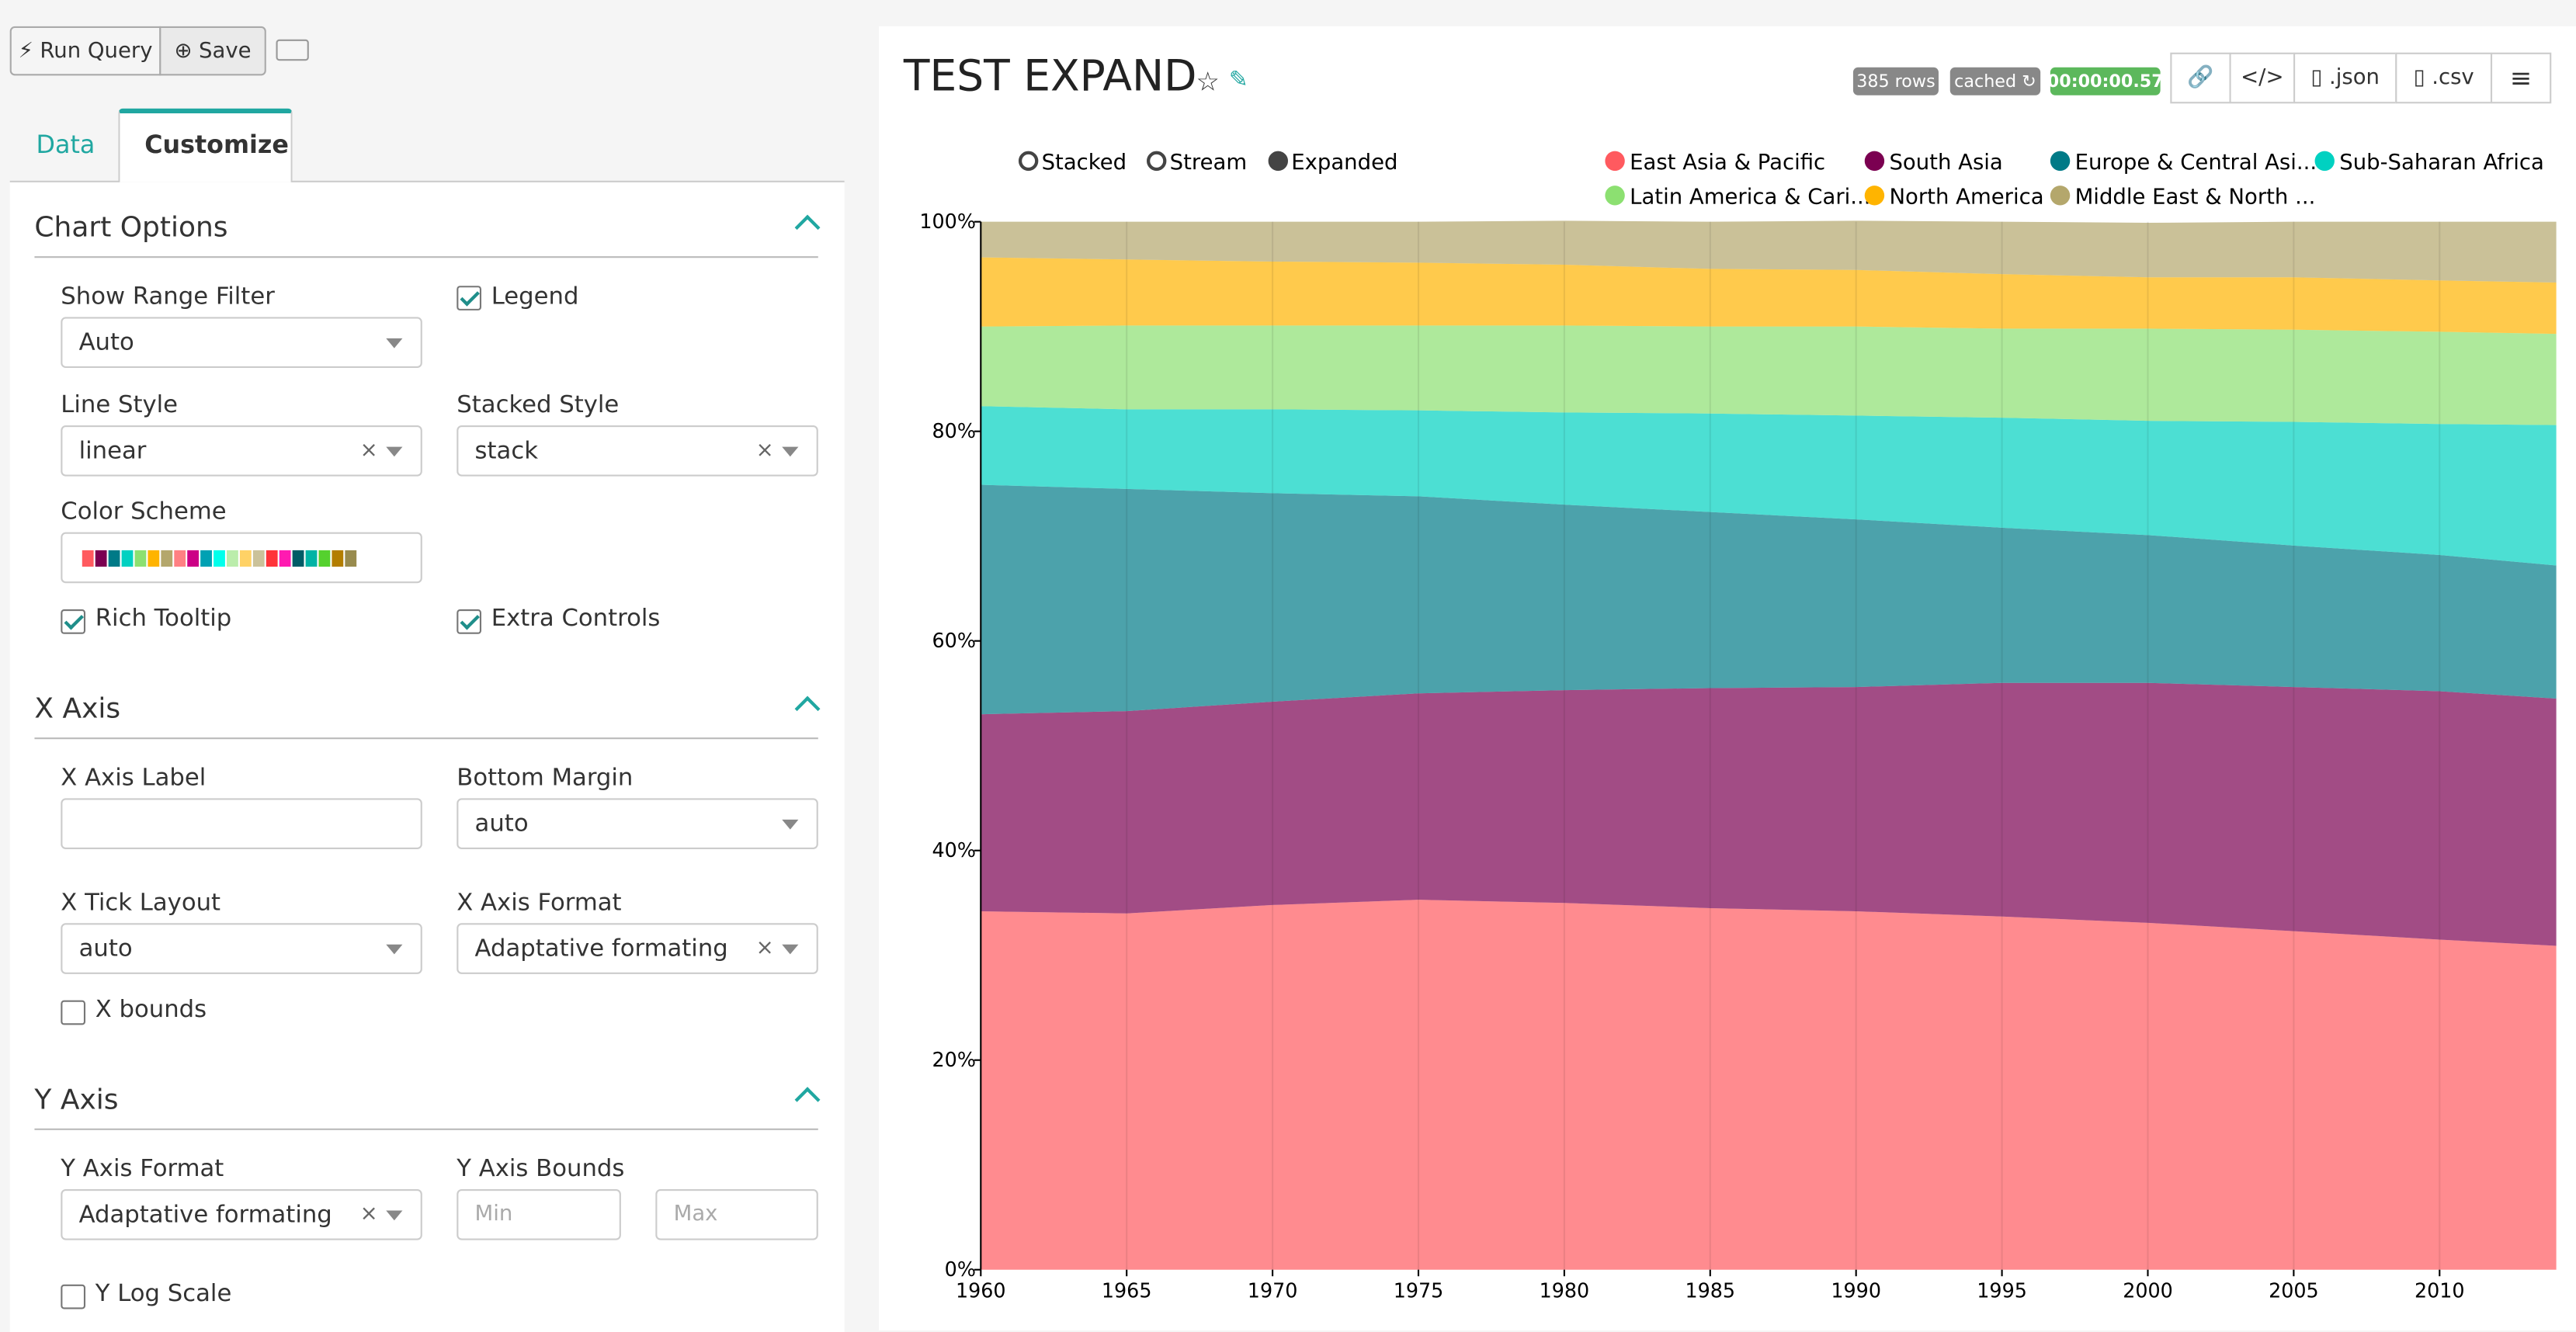 This screenshot has height=1332, width=2576. What do you see at coordinates (1565, 1291) in the screenshot?
I see `x-tick-label: 1980` at bounding box center [1565, 1291].